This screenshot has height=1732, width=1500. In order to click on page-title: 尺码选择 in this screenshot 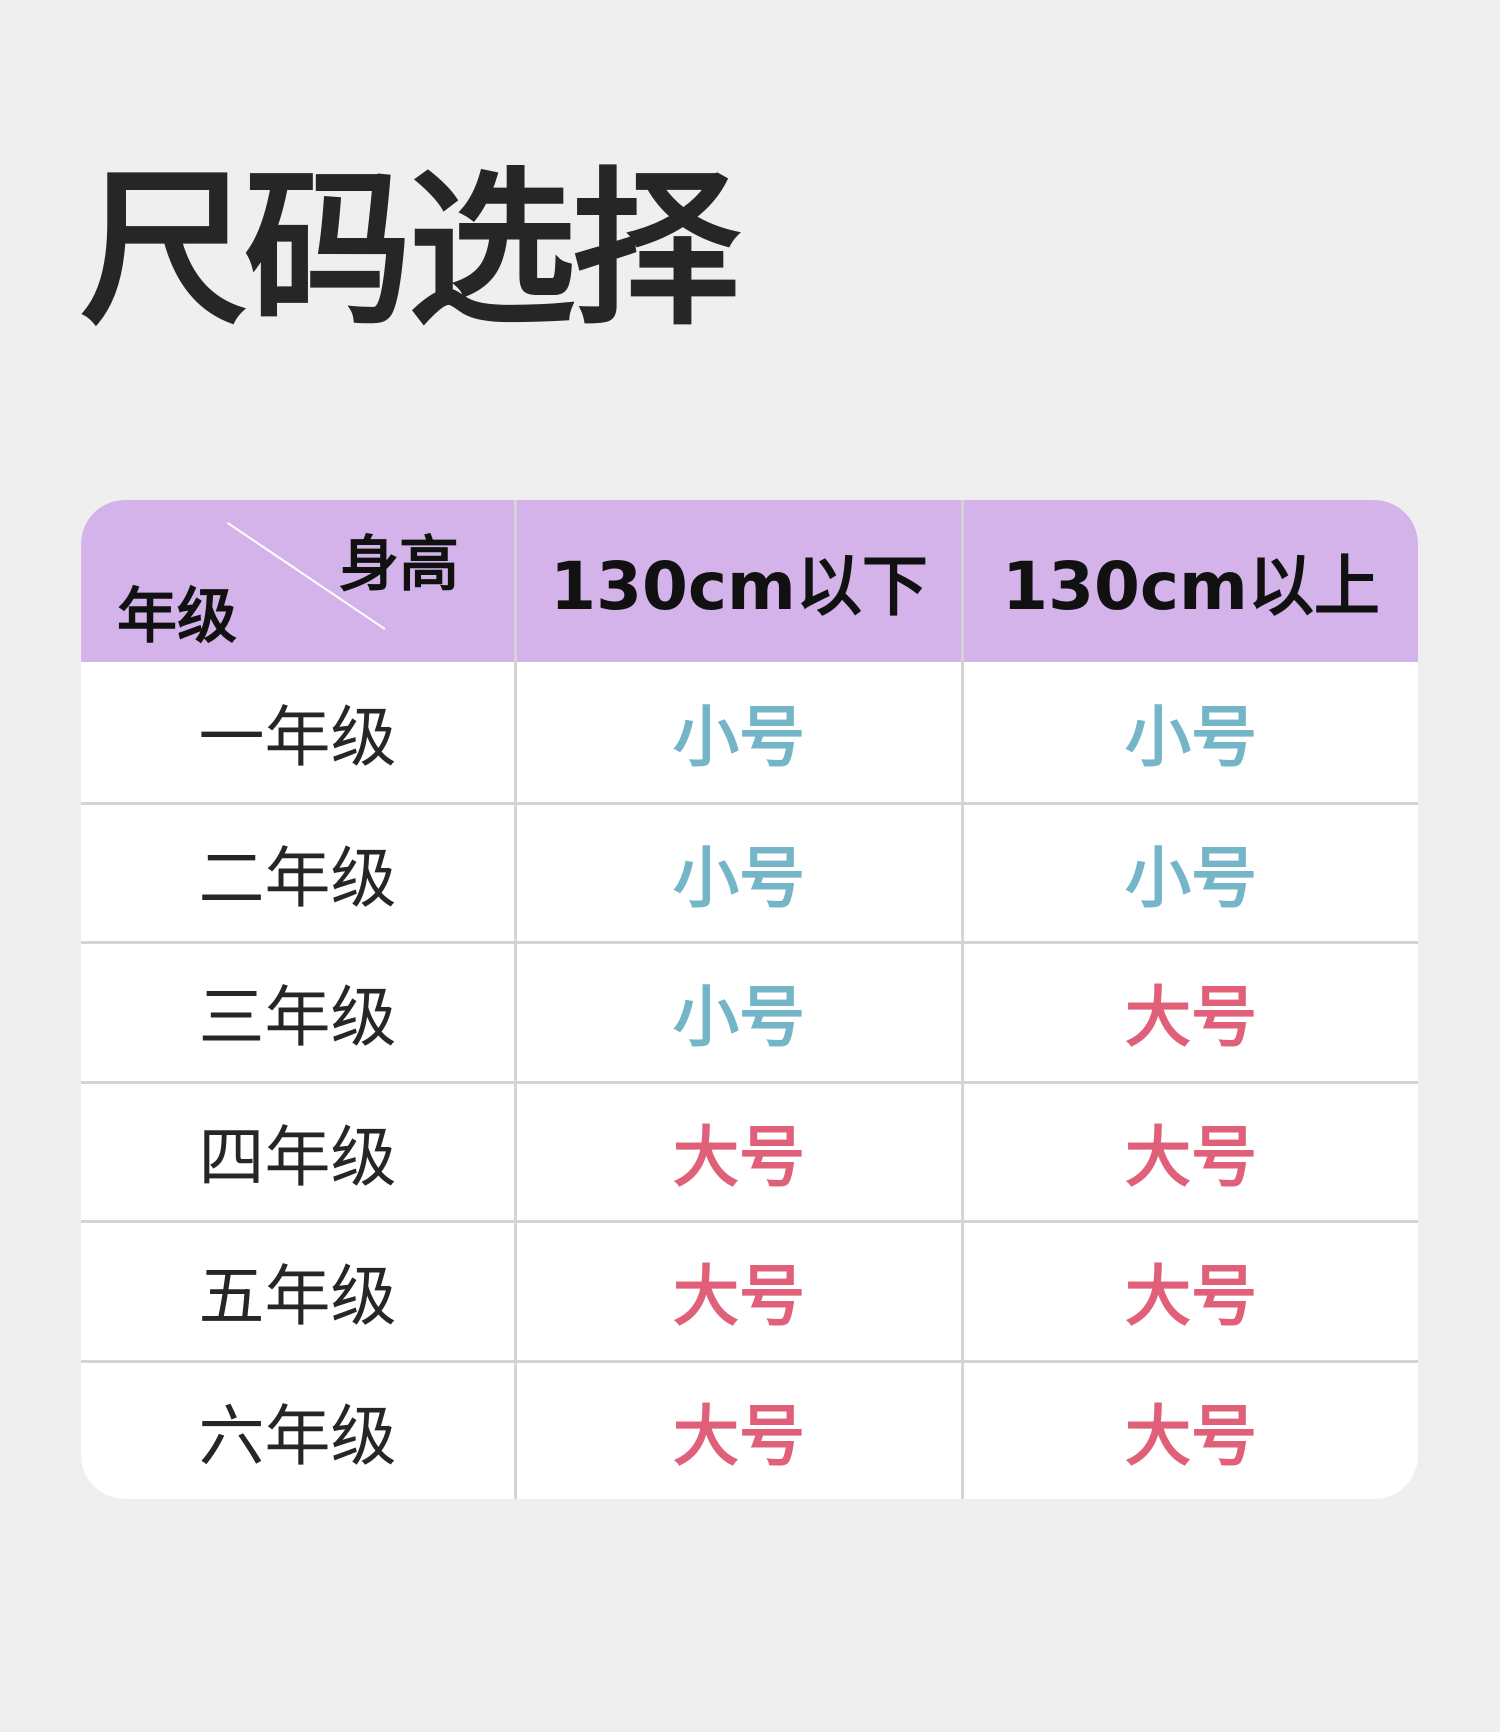, I will do `click(410, 250)`.